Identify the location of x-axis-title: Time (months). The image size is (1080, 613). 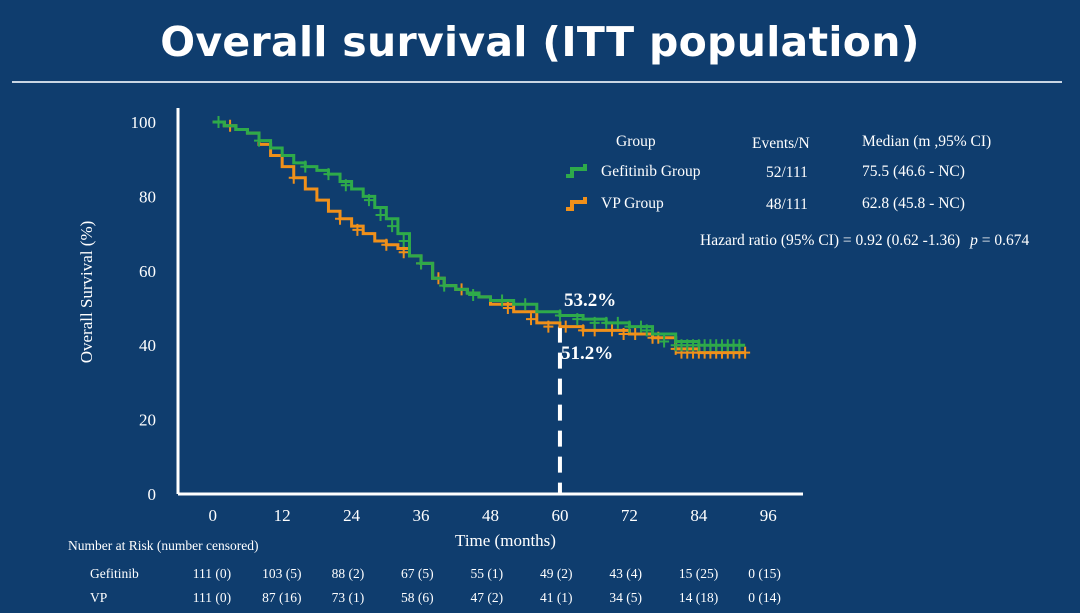
(505, 540).